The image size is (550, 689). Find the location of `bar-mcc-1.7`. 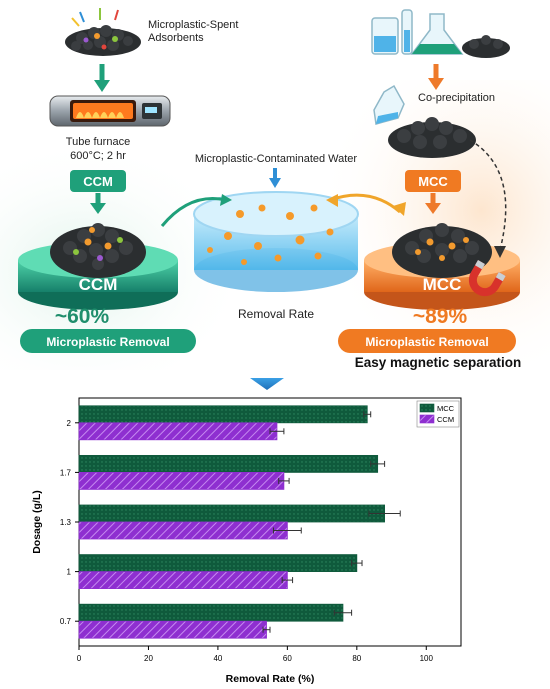

bar-mcc-1.7 is located at coordinates (228, 463).